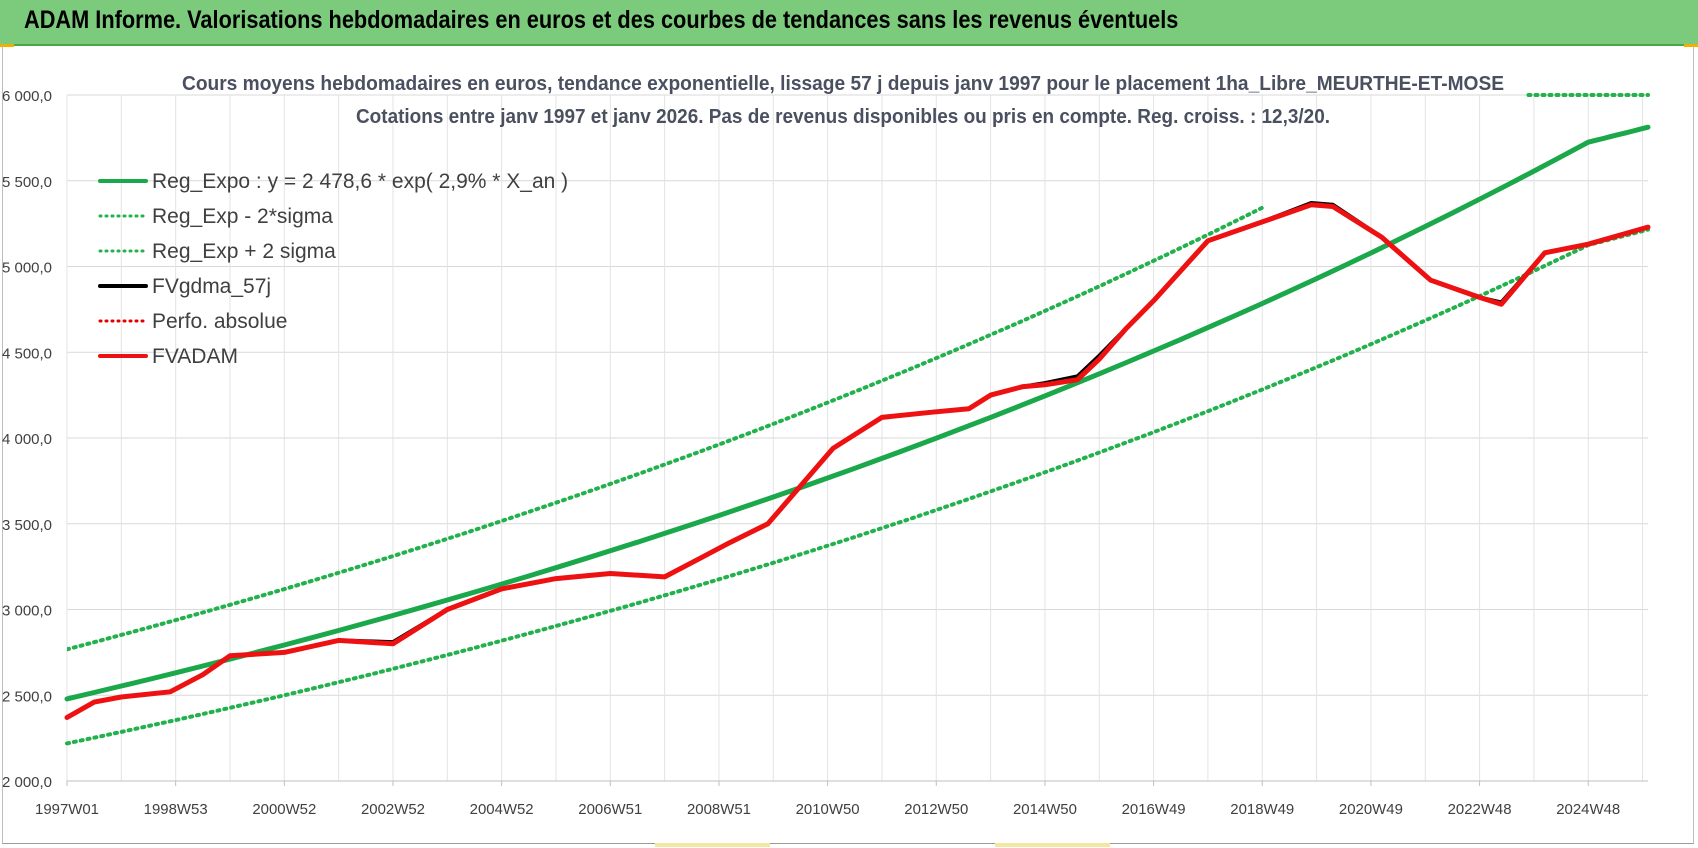 The image size is (1698, 848). Describe the element at coordinates (67, 809) in the screenshot. I see `x-tick-label: 1997W01` at that location.